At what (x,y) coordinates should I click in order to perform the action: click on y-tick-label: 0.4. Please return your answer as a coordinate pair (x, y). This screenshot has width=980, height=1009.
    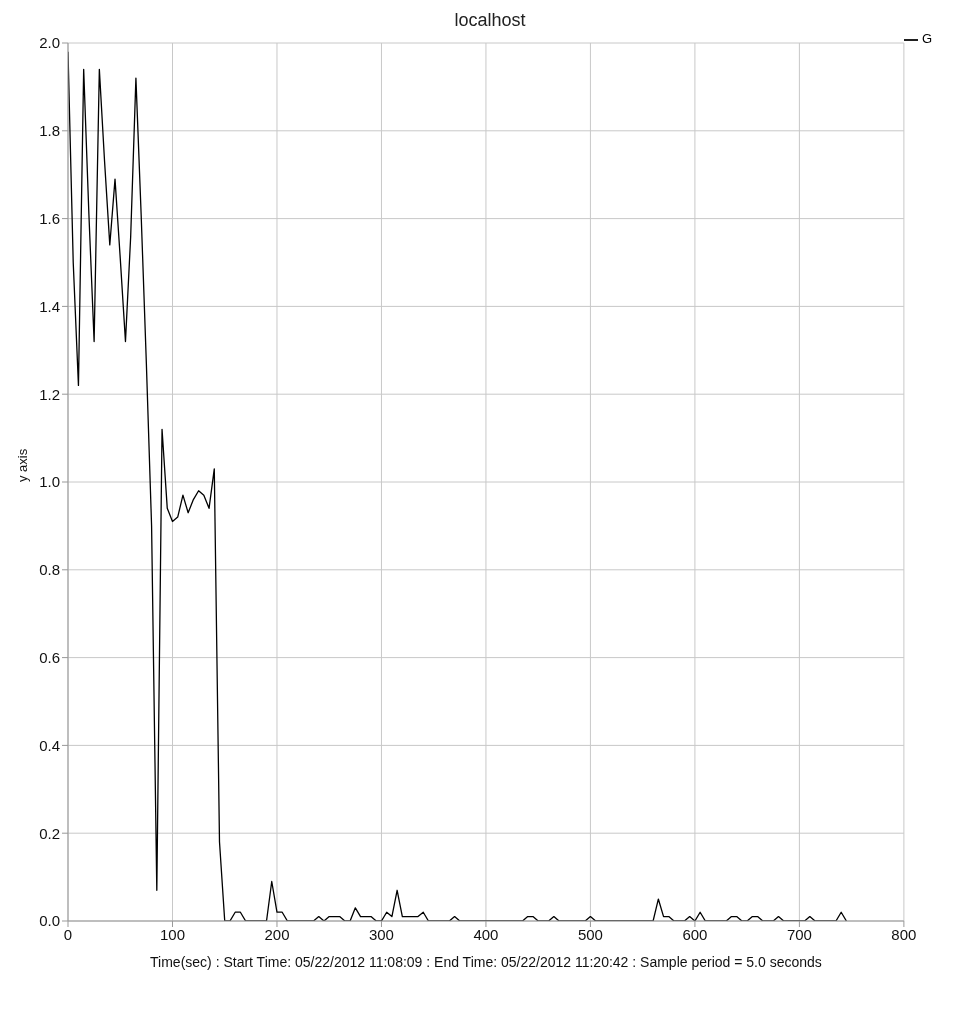
    Looking at the image, I should click on (49, 745).